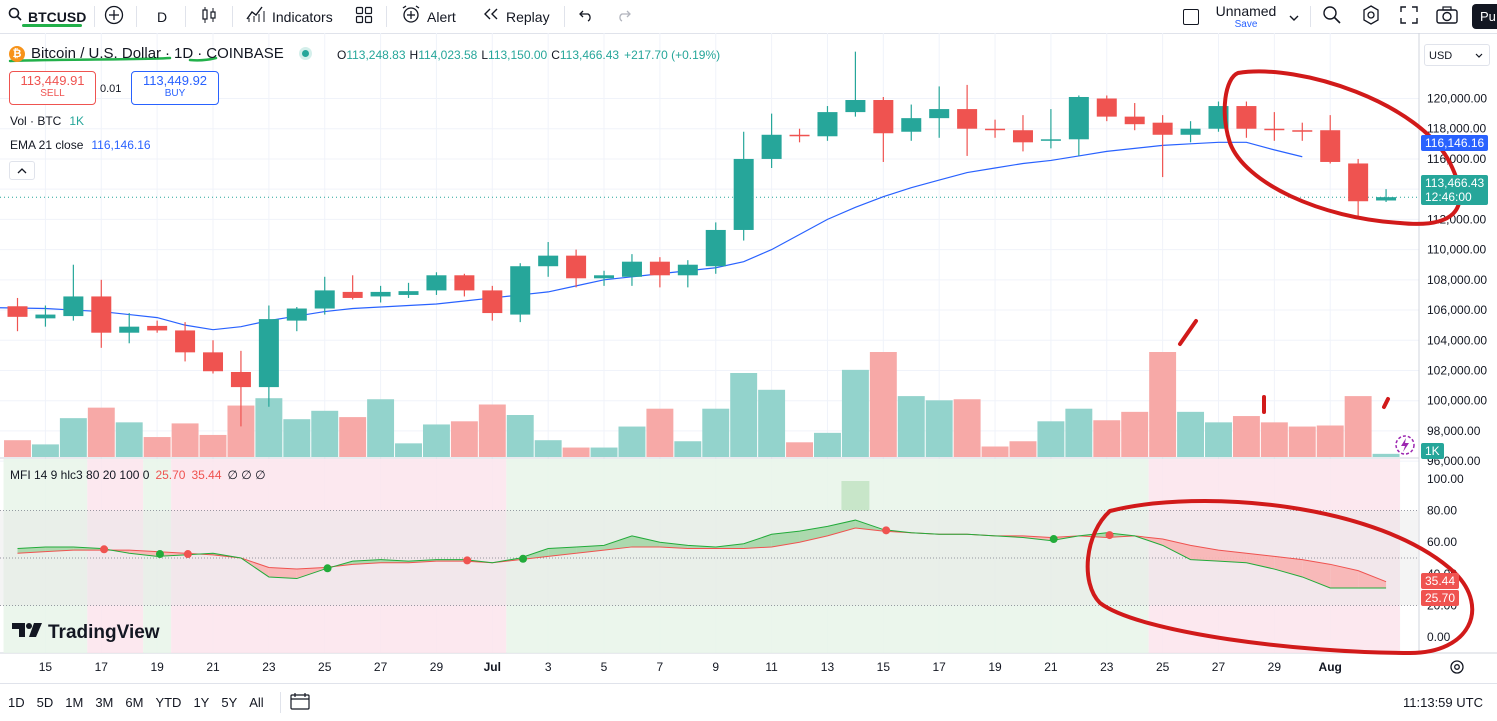 The image size is (1497, 721). What do you see at coordinates (159, 53) in the screenshot?
I see `symbol-legend: ₿ Bitcoin / U.S. Dollar · 1D · COINBASE` at bounding box center [159, 53].